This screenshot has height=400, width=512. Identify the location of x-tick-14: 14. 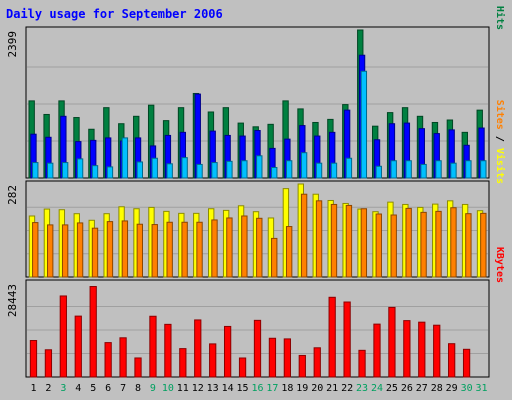
(228, 388).